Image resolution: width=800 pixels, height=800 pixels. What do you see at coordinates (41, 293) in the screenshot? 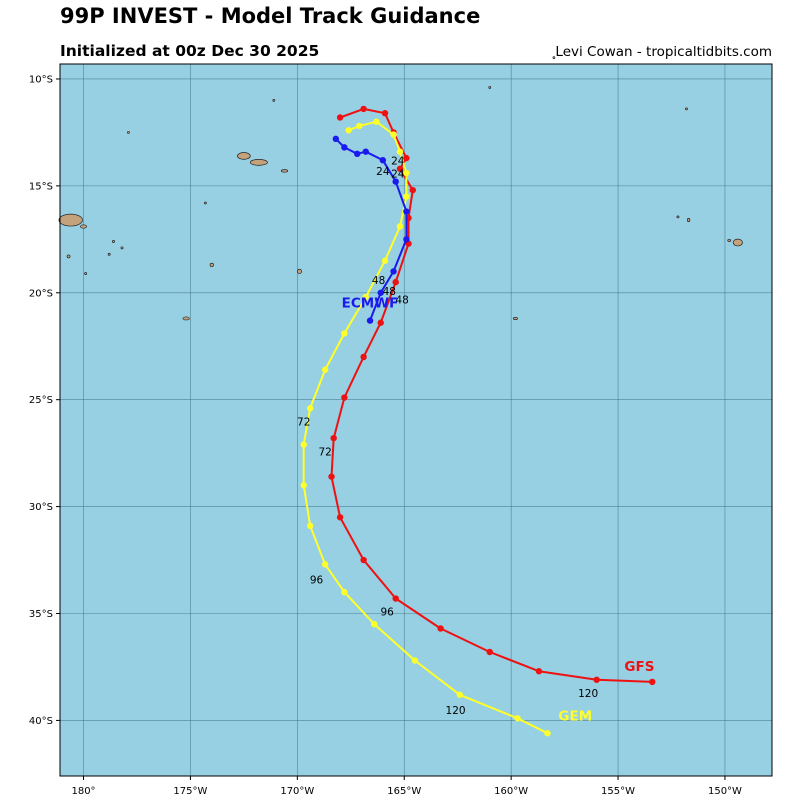
I see `latitude-tick-label: 20°S` at bounding box center [41, 293].